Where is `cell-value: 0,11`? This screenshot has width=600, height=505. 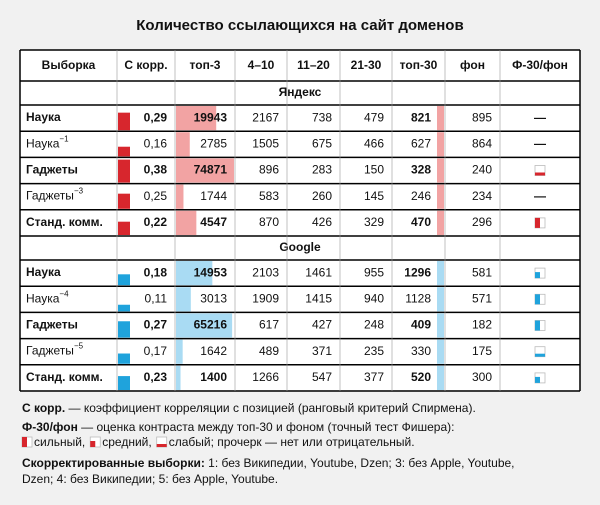 cell-value: 0,11 is located at coordinates (156, 298).